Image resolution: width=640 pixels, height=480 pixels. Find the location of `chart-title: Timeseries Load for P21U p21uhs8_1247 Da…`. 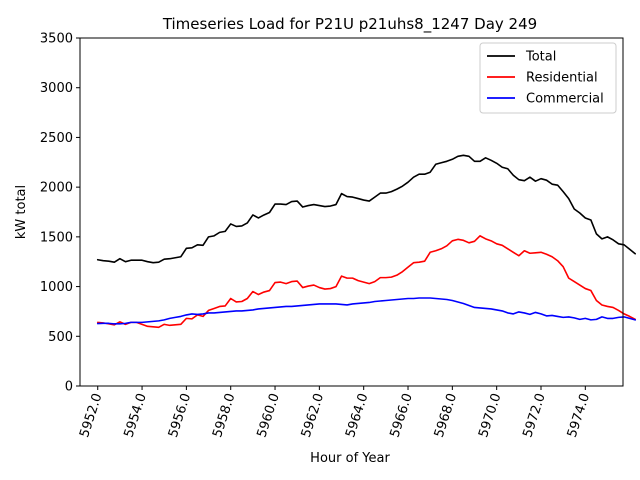

chart-title: Timeseries Load for P21U p21uhs8_1247 Da… is located at coordinates (349, 24).